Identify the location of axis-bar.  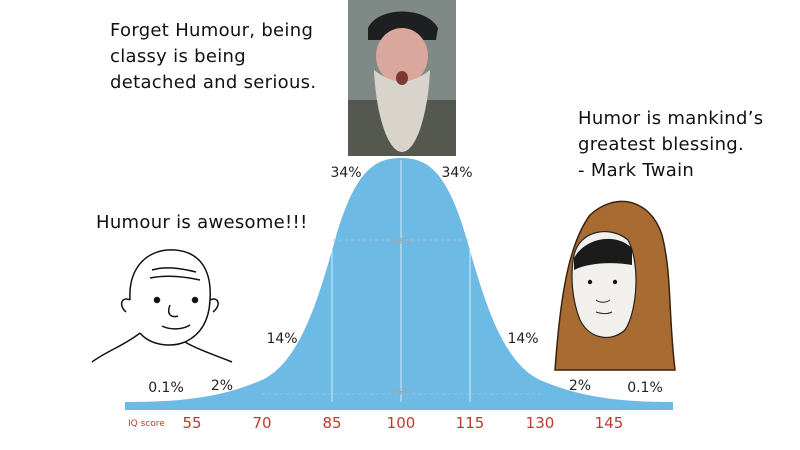
(399, 406).